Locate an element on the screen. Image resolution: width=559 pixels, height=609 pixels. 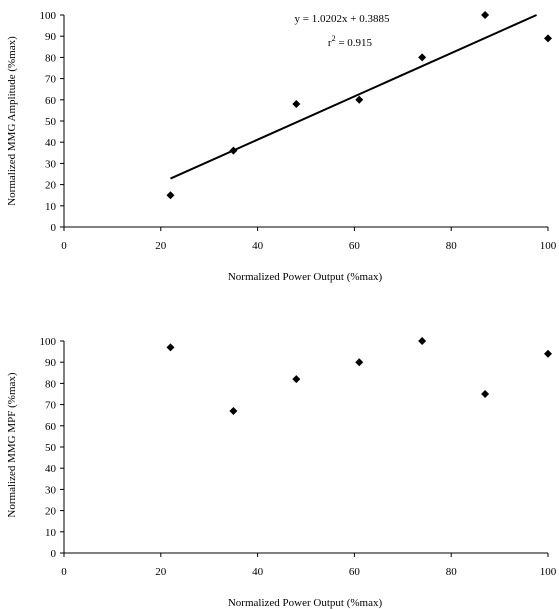
amplitude-x-tick-label: 60 is located at coordinates (355, 246).